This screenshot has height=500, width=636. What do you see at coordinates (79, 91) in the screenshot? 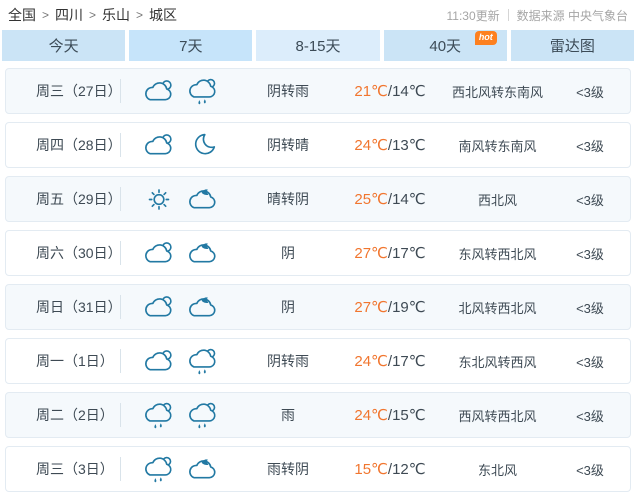
I see `day-label: 周三（27日）` at bounding box center [79, 91].